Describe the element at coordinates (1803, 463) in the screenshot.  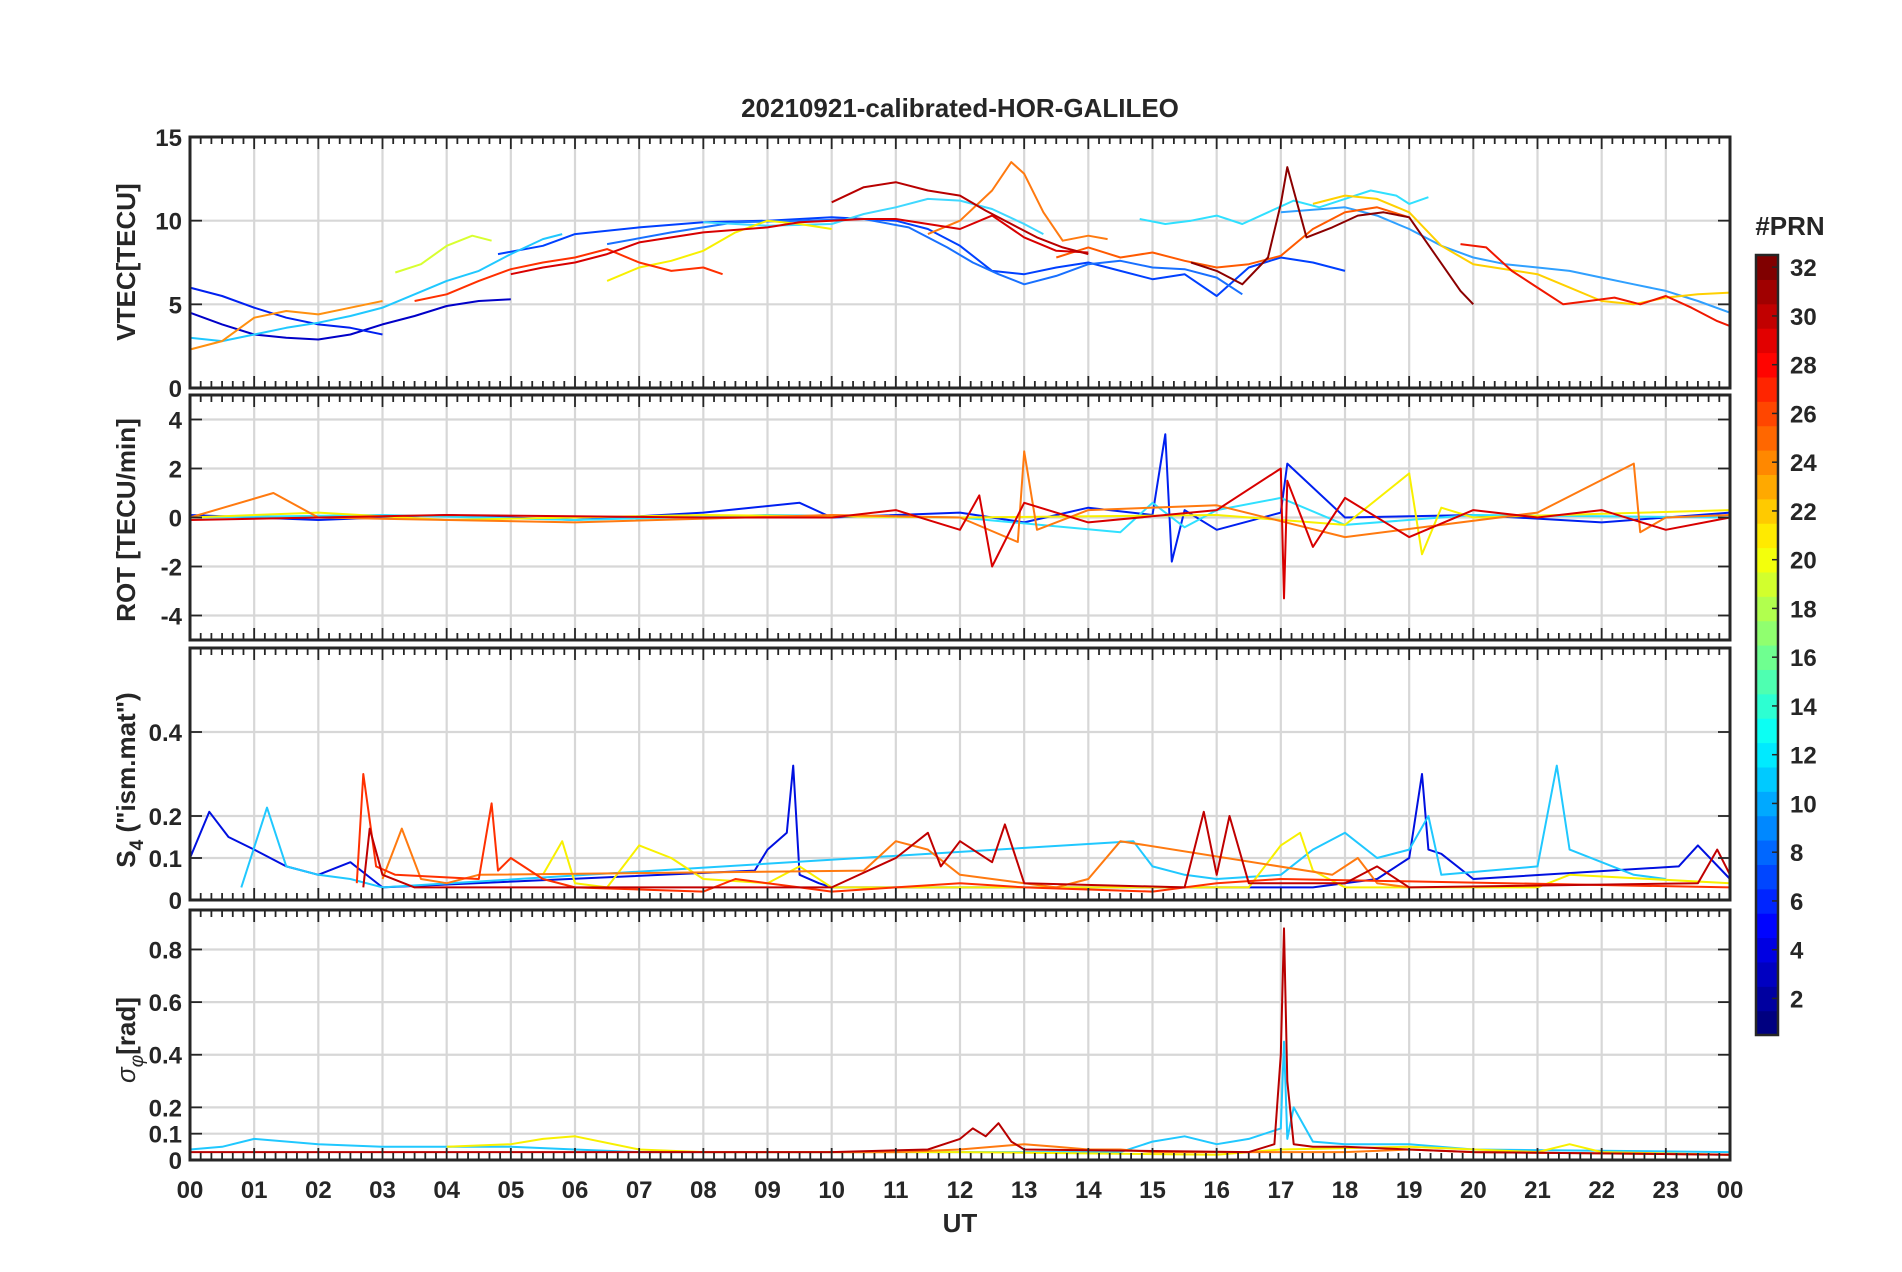
I see `colorbar-tick-label: 24` at that location.